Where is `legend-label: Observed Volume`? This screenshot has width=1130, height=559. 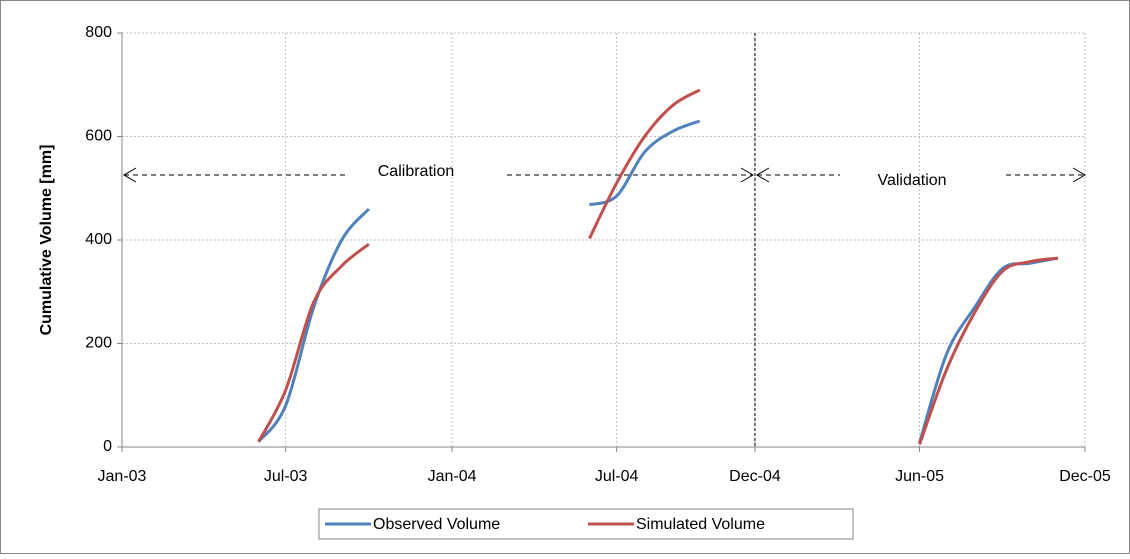 legend-label: Observed Volume is located at coordinates (436, 524).